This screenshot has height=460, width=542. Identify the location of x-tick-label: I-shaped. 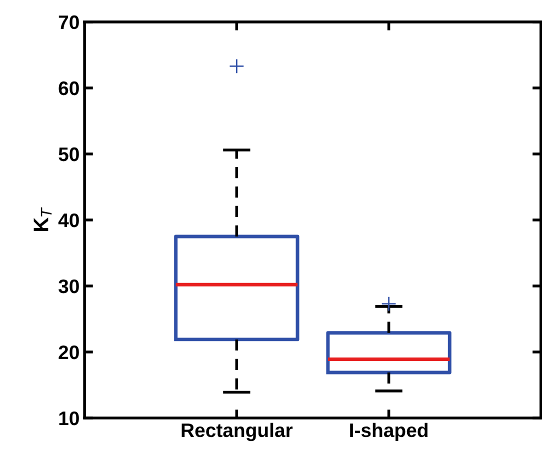
(389, 431).